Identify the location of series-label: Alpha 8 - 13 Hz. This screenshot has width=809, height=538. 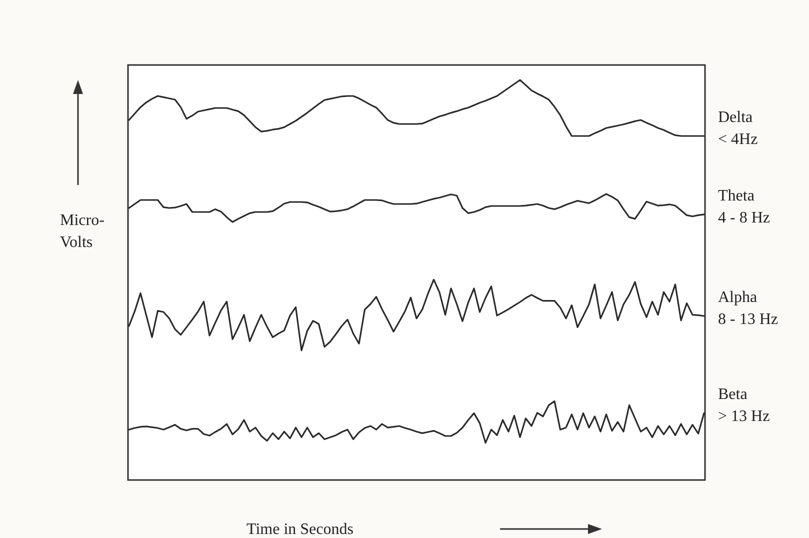
(748, 308).